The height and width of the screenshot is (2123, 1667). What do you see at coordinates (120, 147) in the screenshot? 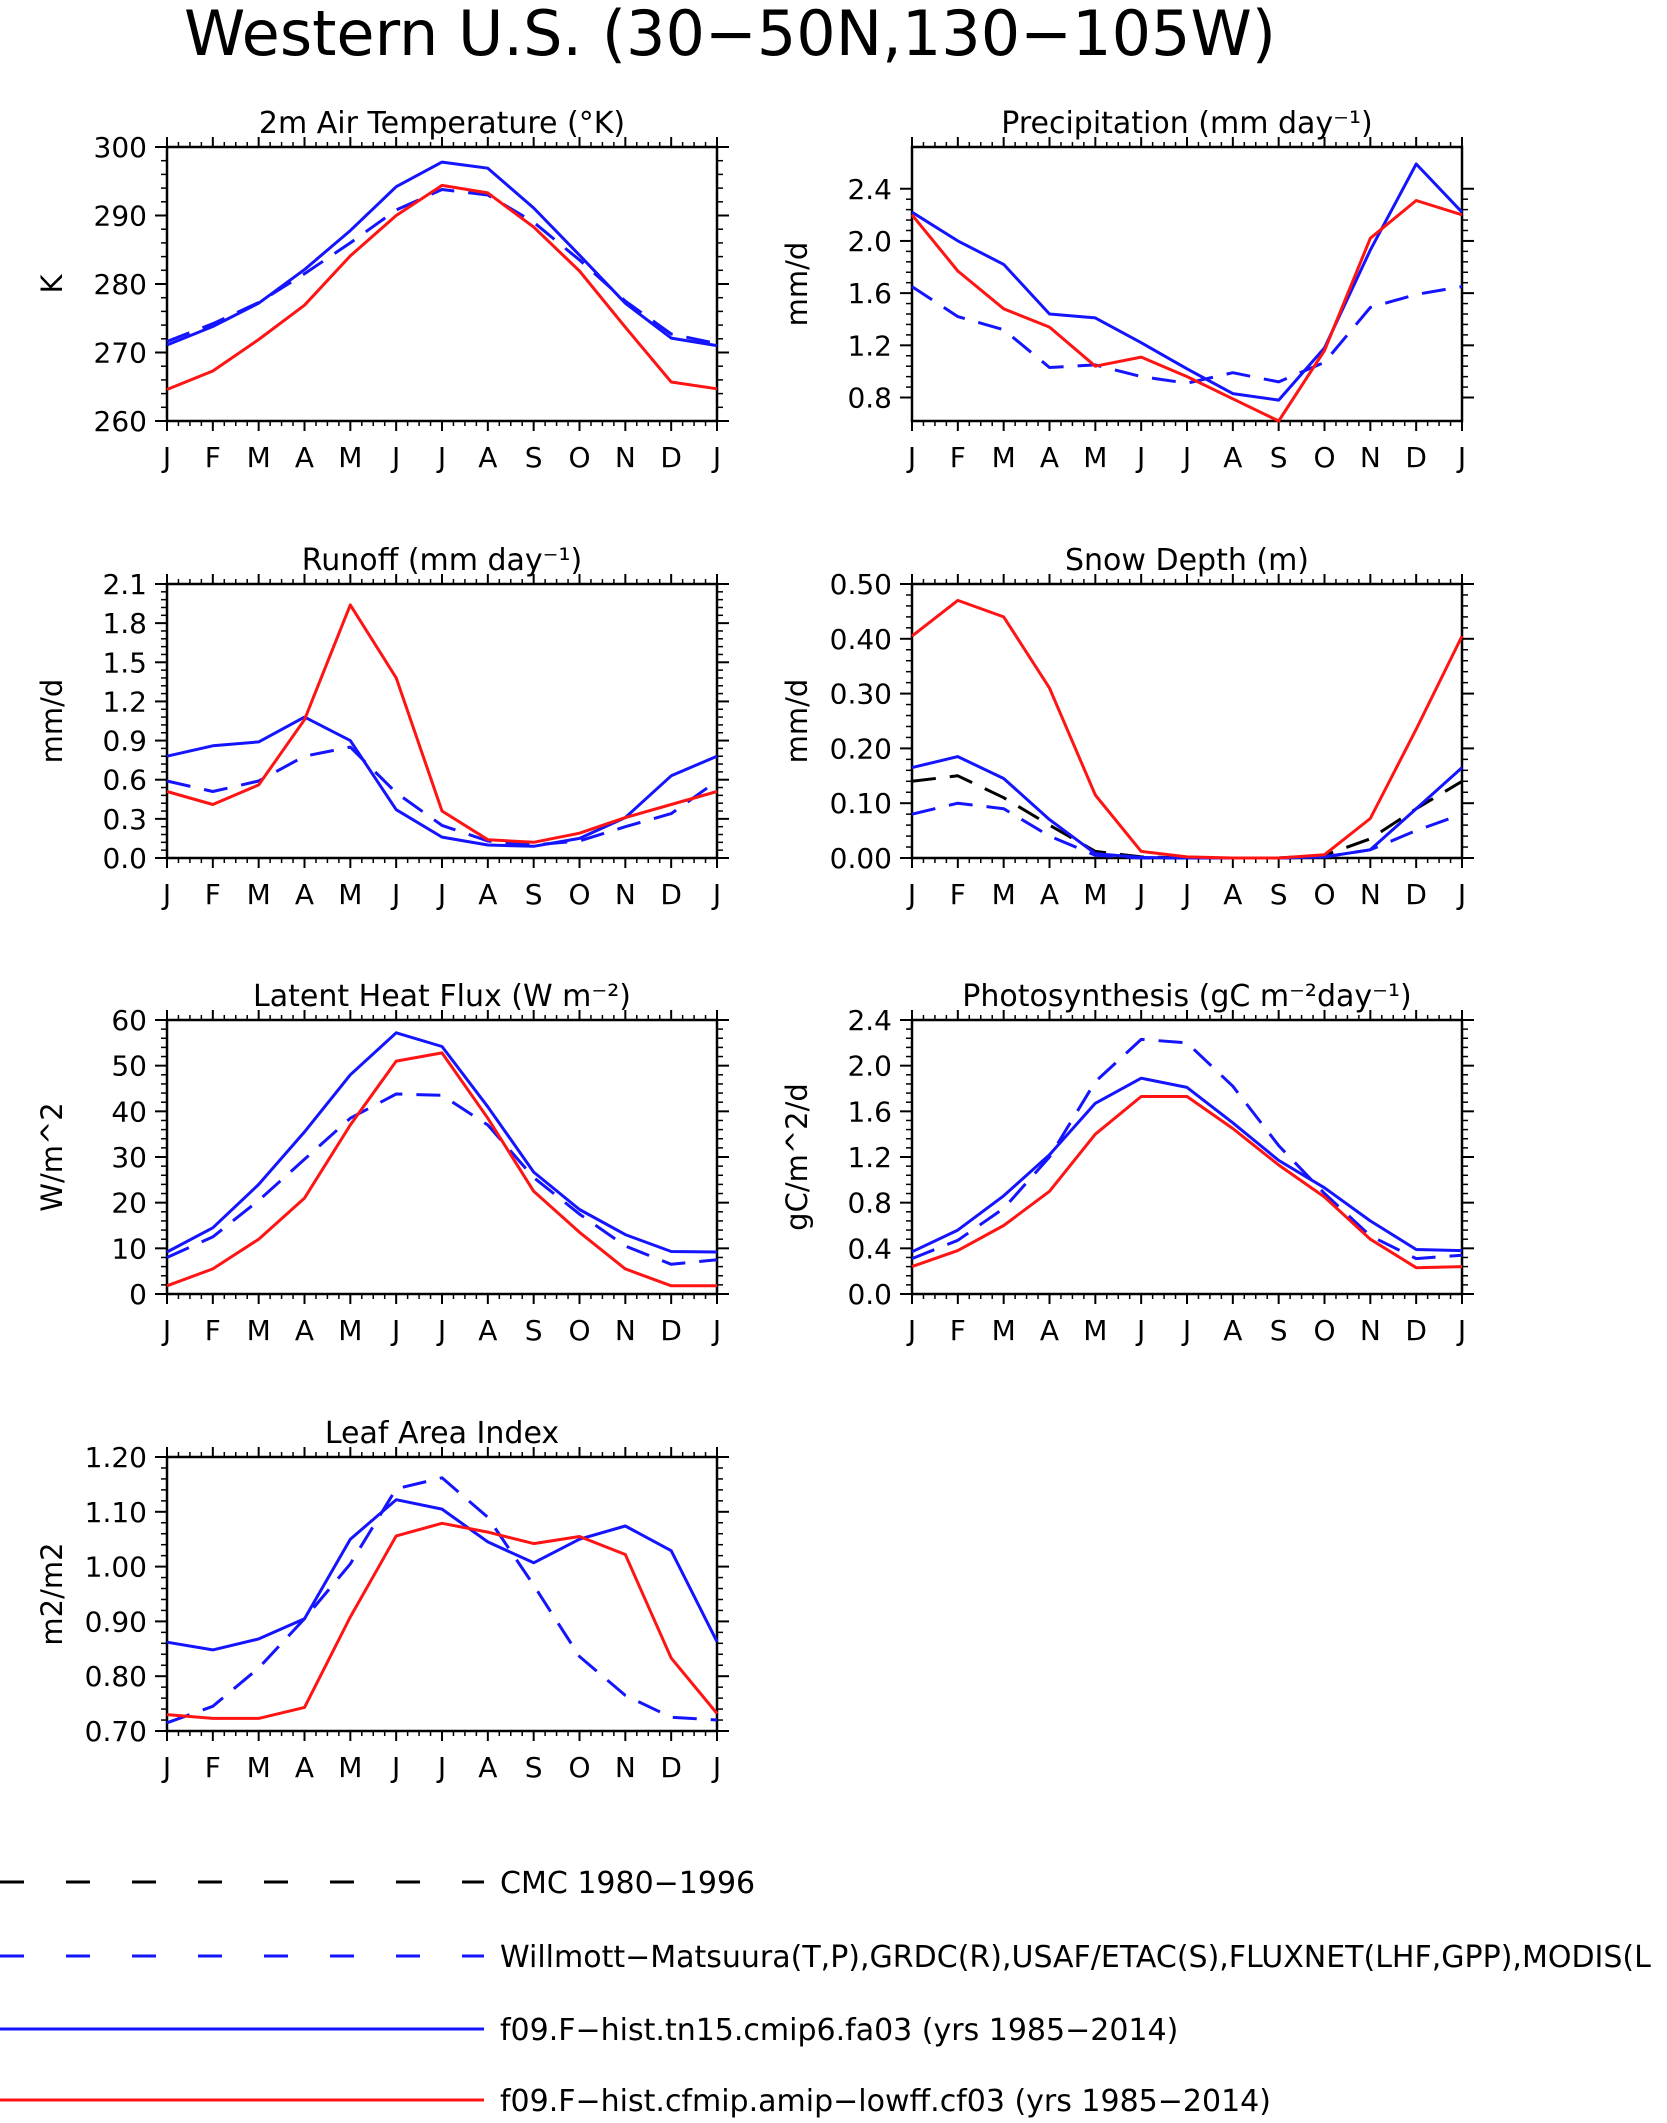
I see `y-tick-label: 300` at bounding box center [120, 147].